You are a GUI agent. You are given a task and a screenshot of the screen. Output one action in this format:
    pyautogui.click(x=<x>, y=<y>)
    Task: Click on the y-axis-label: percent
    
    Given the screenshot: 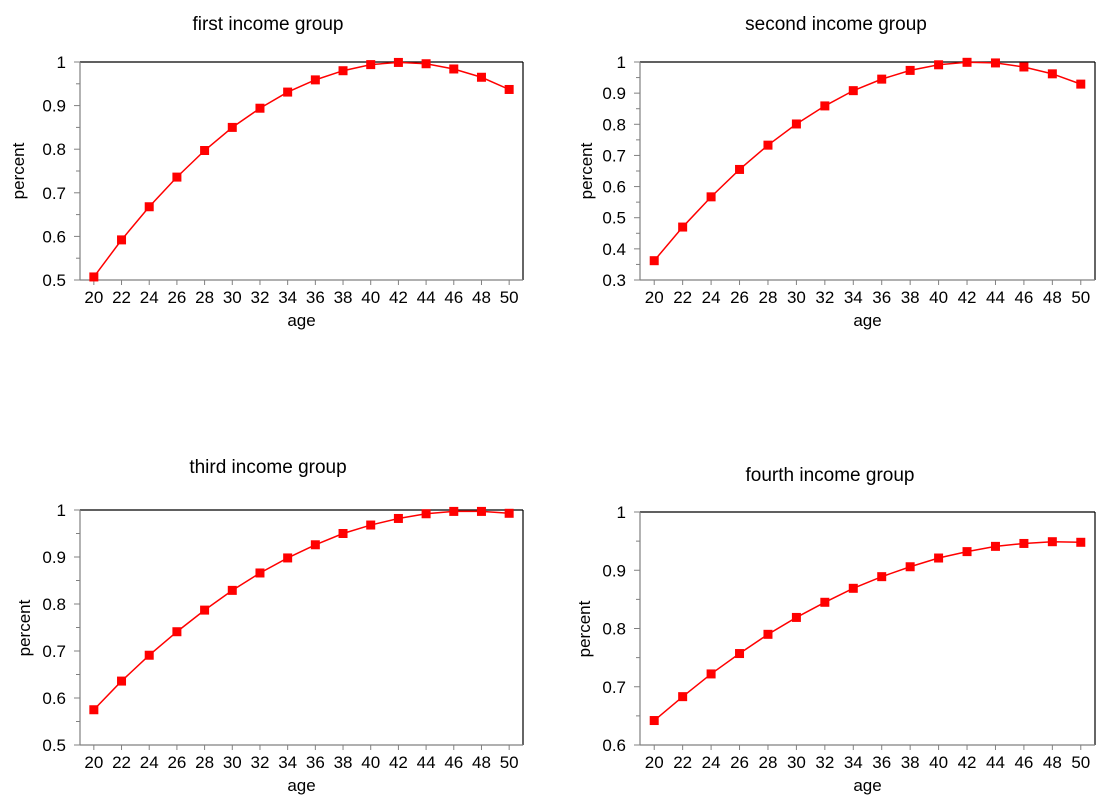 What is the action you would take?
    pyautogui.click(x=586, y=170)
    